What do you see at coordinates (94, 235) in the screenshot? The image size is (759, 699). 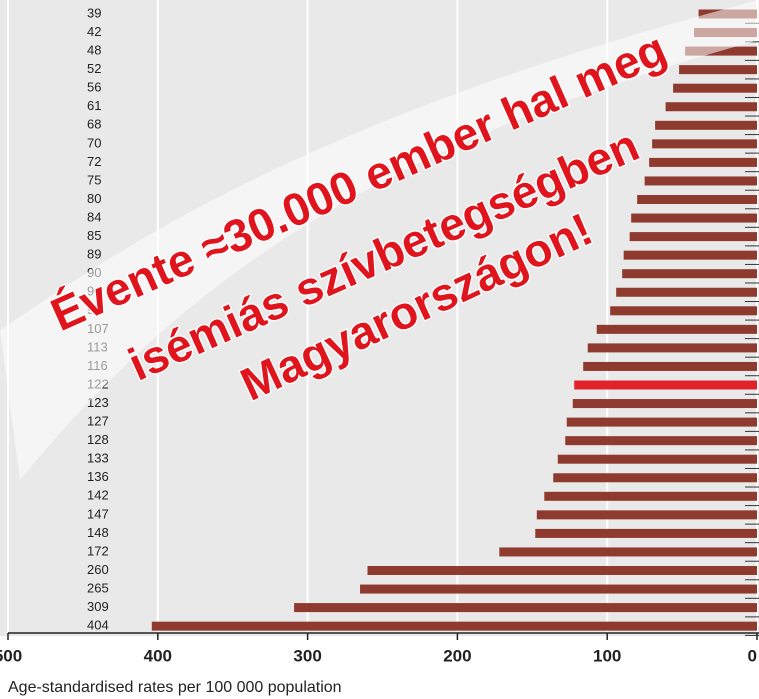 I see `value-label: 85` at bounding box center [94, 235].